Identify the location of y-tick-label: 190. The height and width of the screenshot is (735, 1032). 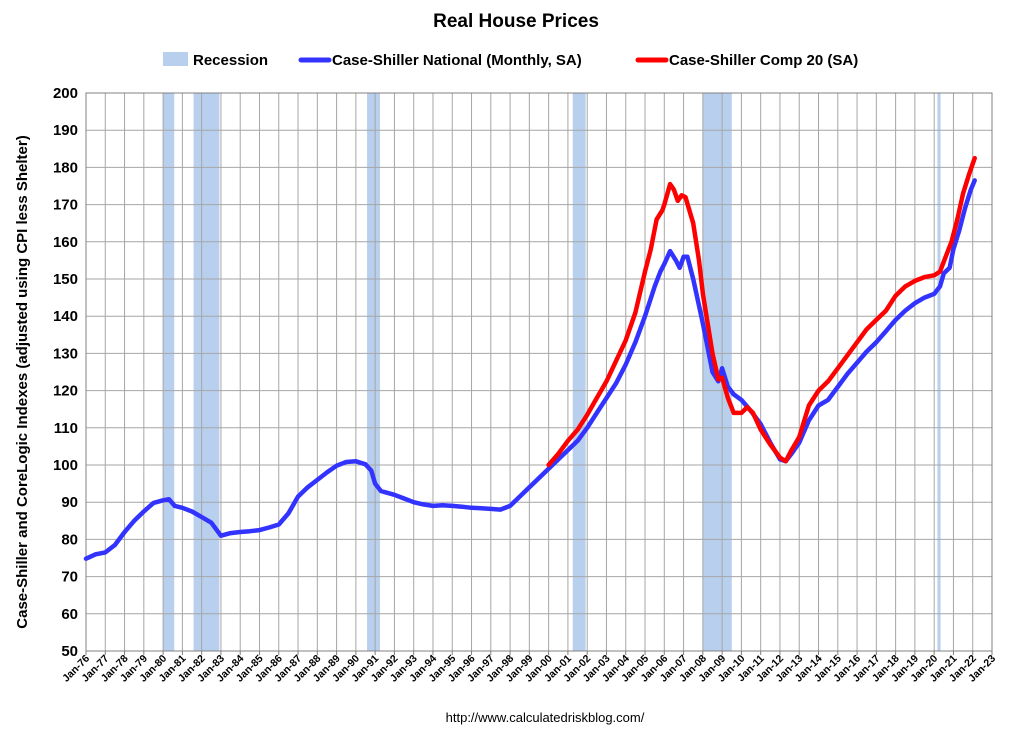
(65, 130).